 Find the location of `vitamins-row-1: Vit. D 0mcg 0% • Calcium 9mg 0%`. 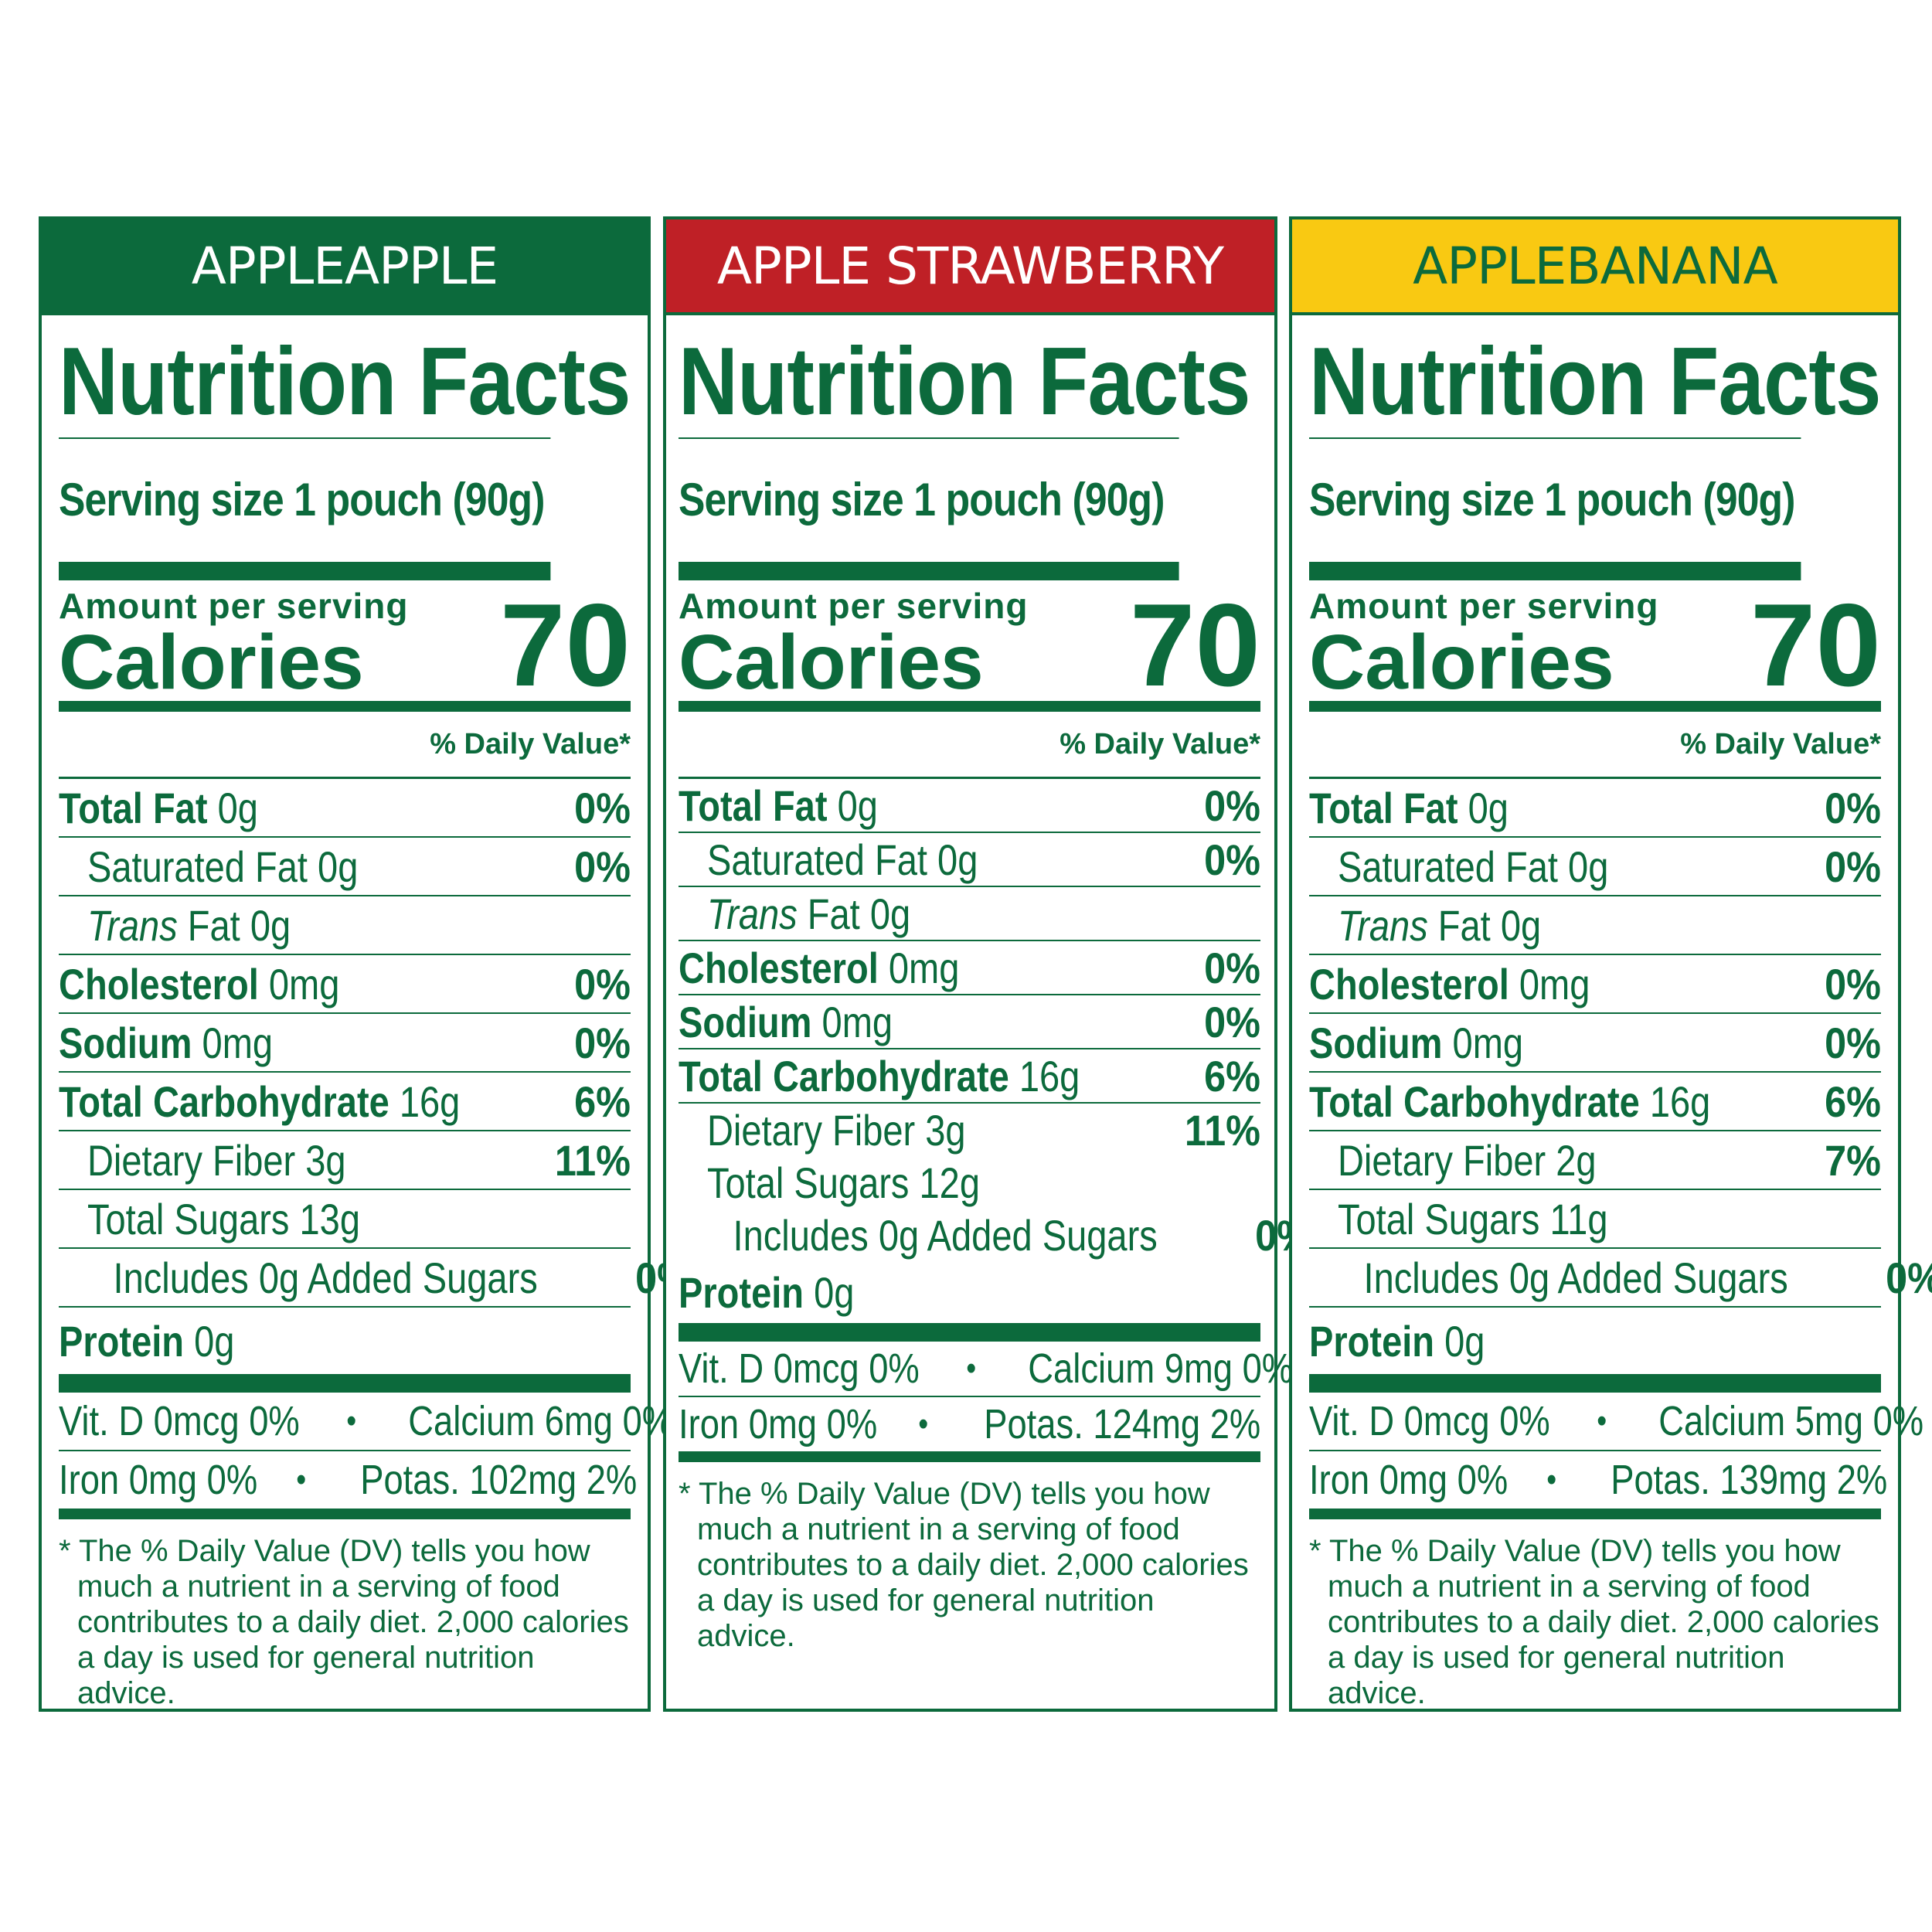

vitamins-row-1: Vit. D 0mcg 0% • Calcium 9mg 0% is located at coordinates (986, 1369).